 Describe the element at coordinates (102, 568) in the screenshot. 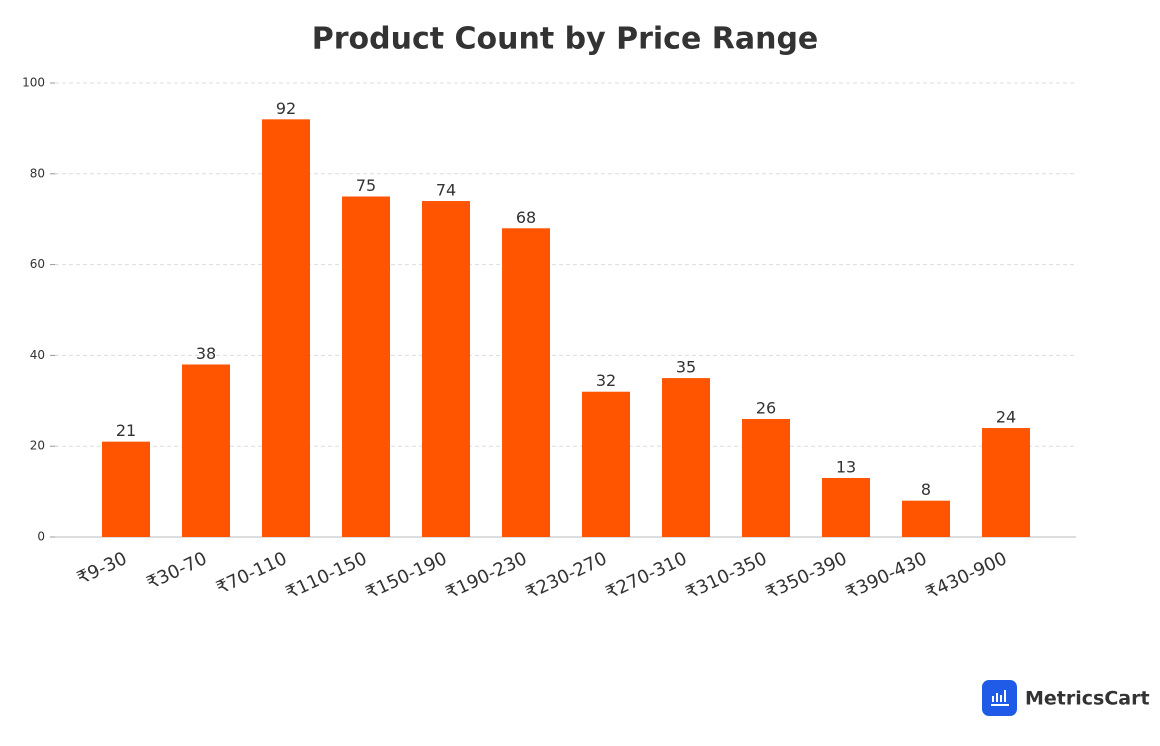

I see `x-tick-label: ₹9-30` at that location.